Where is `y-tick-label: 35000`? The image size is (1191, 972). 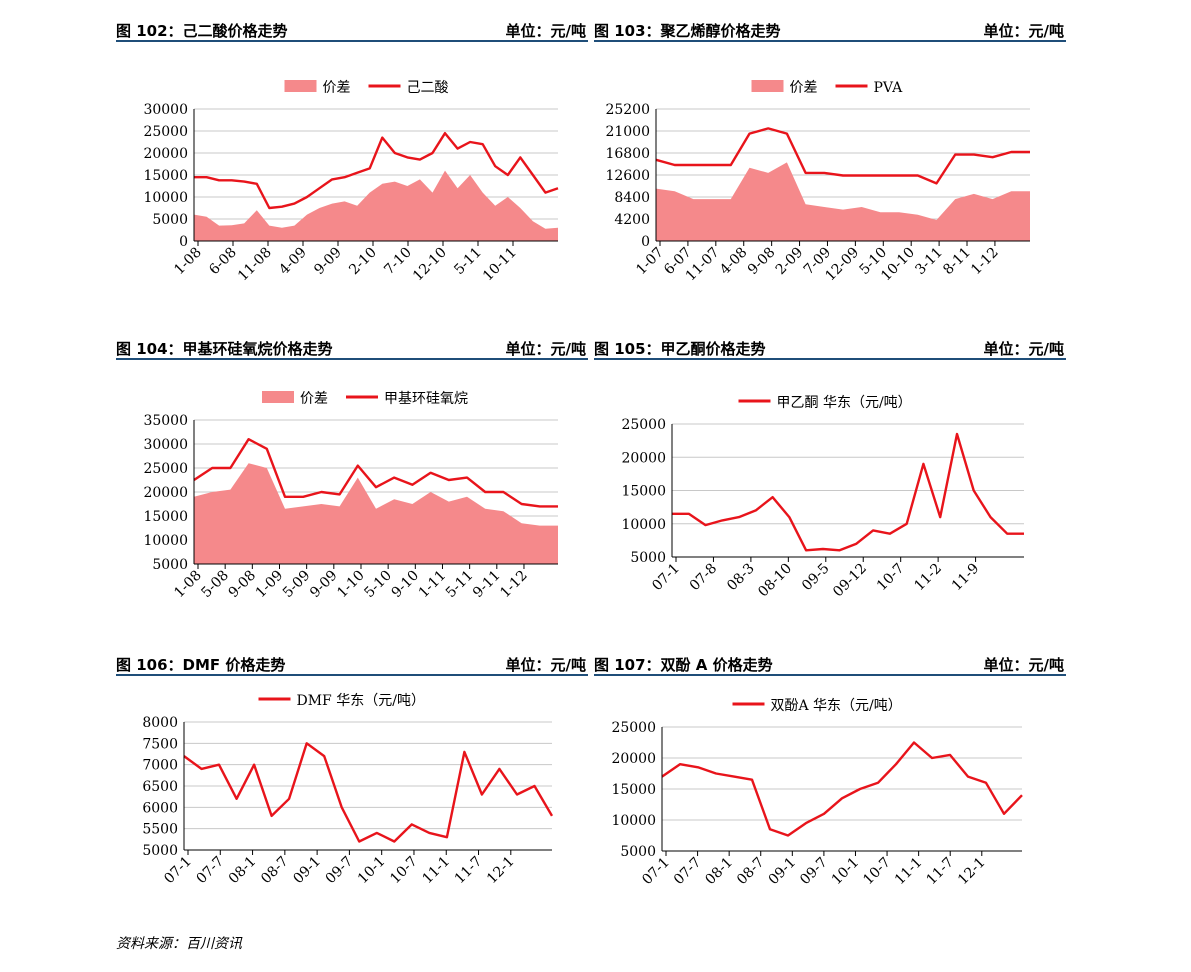 y-tick-label: 35000 is located at coordinates (165, 421).